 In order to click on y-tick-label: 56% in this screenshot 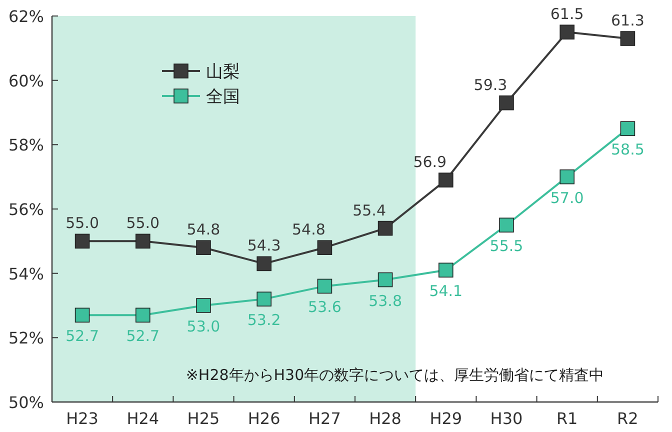, I will do `click(26, 209)`.